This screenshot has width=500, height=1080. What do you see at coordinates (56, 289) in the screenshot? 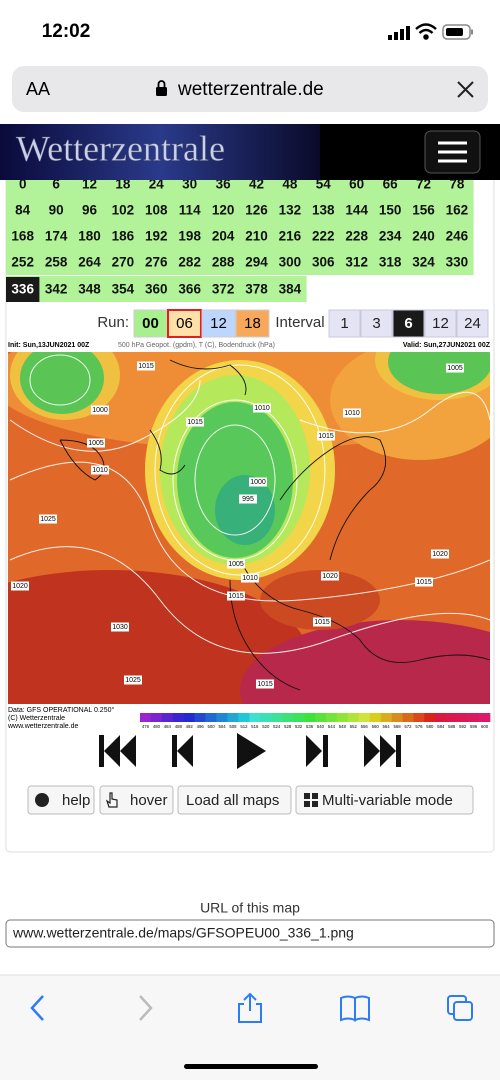
I see `hour-cell: 342` at bounding box center [56, 289].